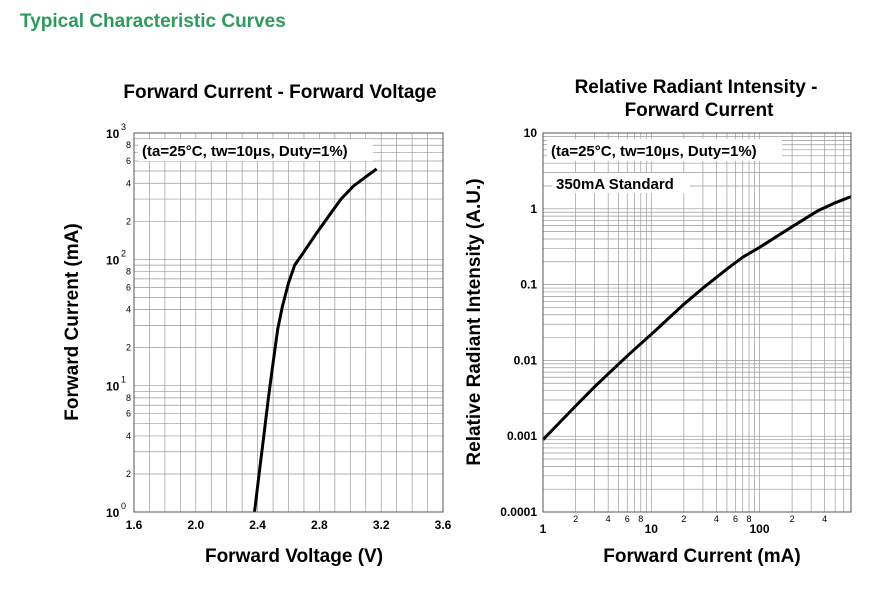 The width and height of the screenshot is (873, 593). What do you see at coordinates (245, 151) in the screenshot?
I see `vf-annotation: (ta=25°C, tw=10μs, Duty=1%)` at bounding box center [245, 151].